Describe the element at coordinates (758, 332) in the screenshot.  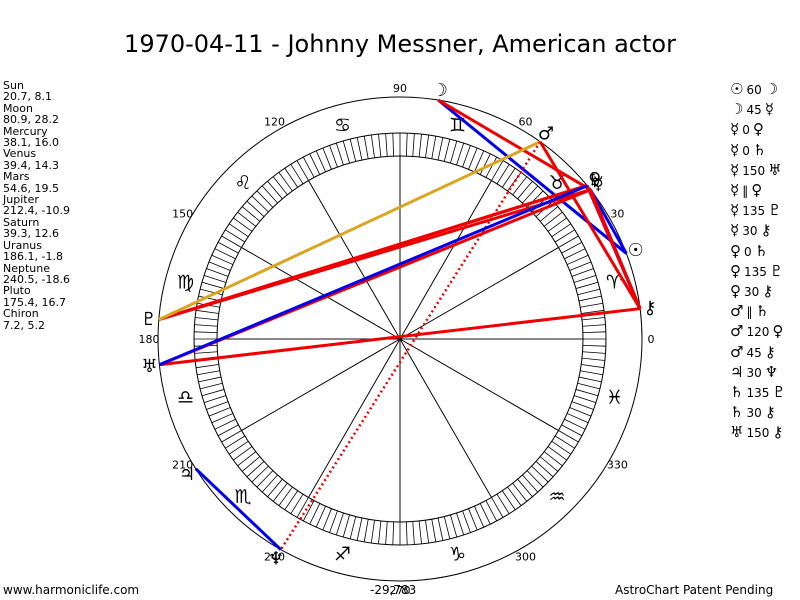
I see `aspect-value: 120` at that location.